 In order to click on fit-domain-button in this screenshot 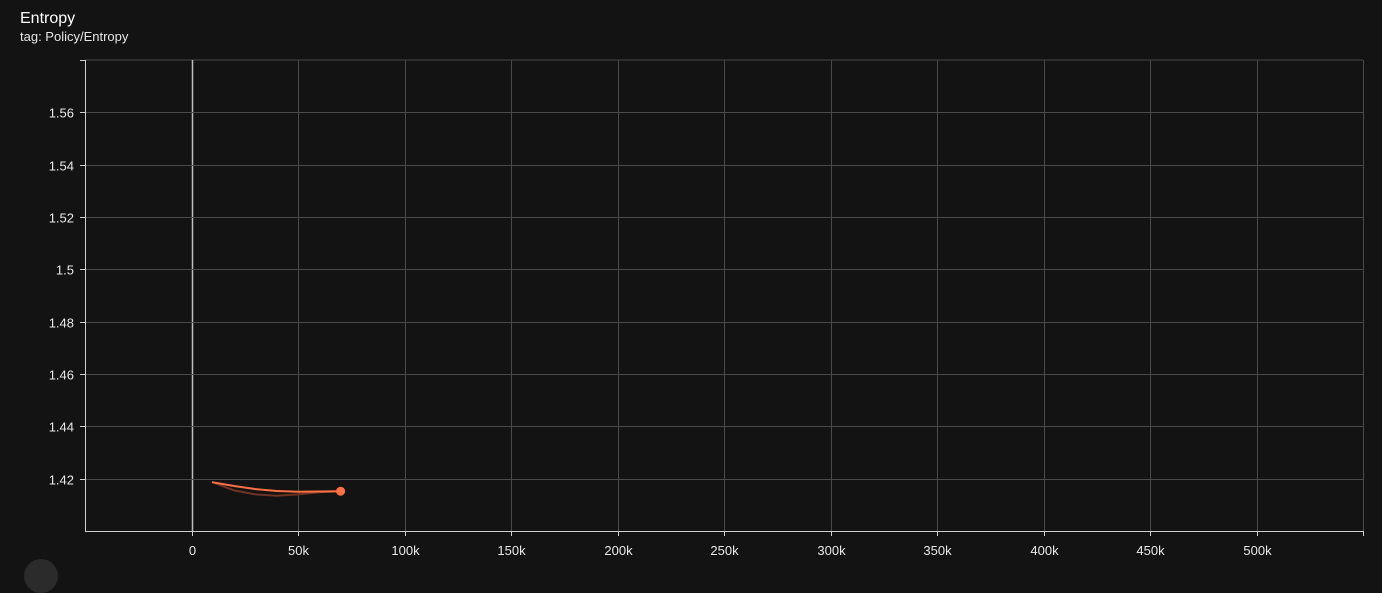, I will do `click(41, 576)`.